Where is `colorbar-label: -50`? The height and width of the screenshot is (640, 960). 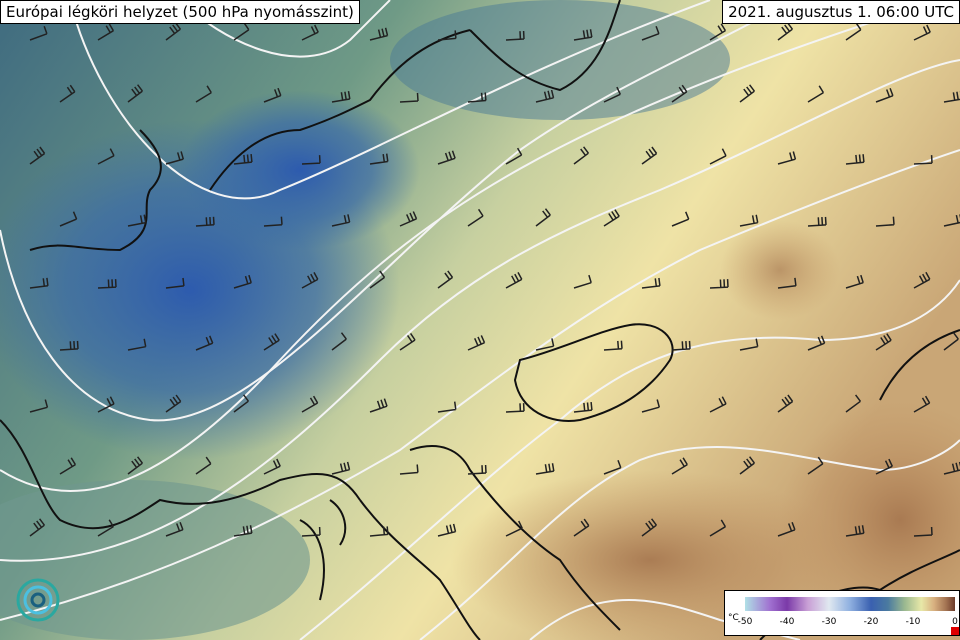
colorbar-label: -50 is located at coordinates (745, 622).